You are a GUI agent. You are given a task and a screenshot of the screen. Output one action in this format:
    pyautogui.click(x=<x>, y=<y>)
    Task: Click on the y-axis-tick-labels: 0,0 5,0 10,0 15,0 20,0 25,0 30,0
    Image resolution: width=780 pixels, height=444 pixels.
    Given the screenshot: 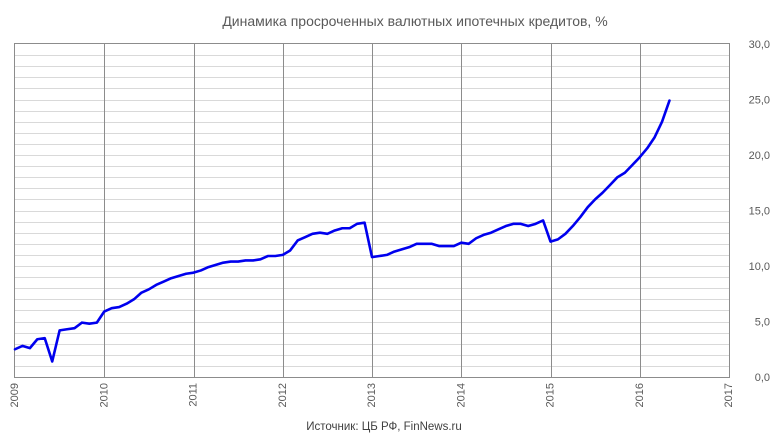 What is the action you would take?
    pyautogui.click(x=759, y=211)
    